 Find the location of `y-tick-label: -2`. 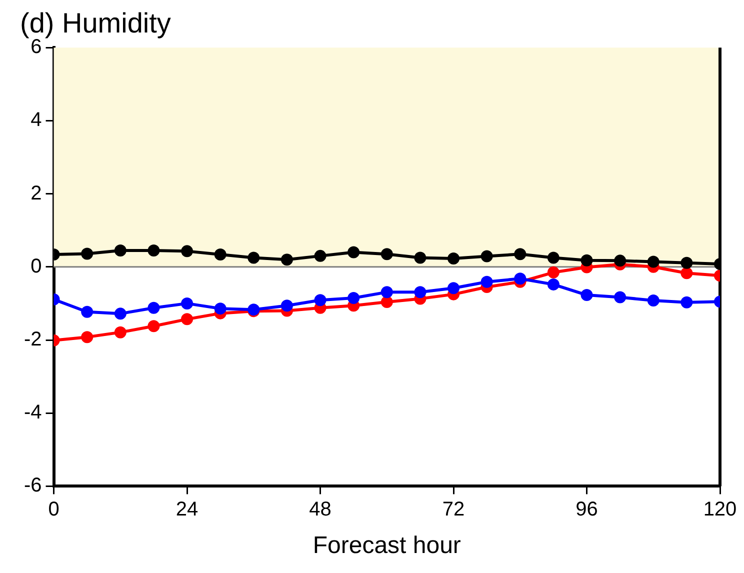

y-tick-label: -2 is located at coordinates (33, 339).